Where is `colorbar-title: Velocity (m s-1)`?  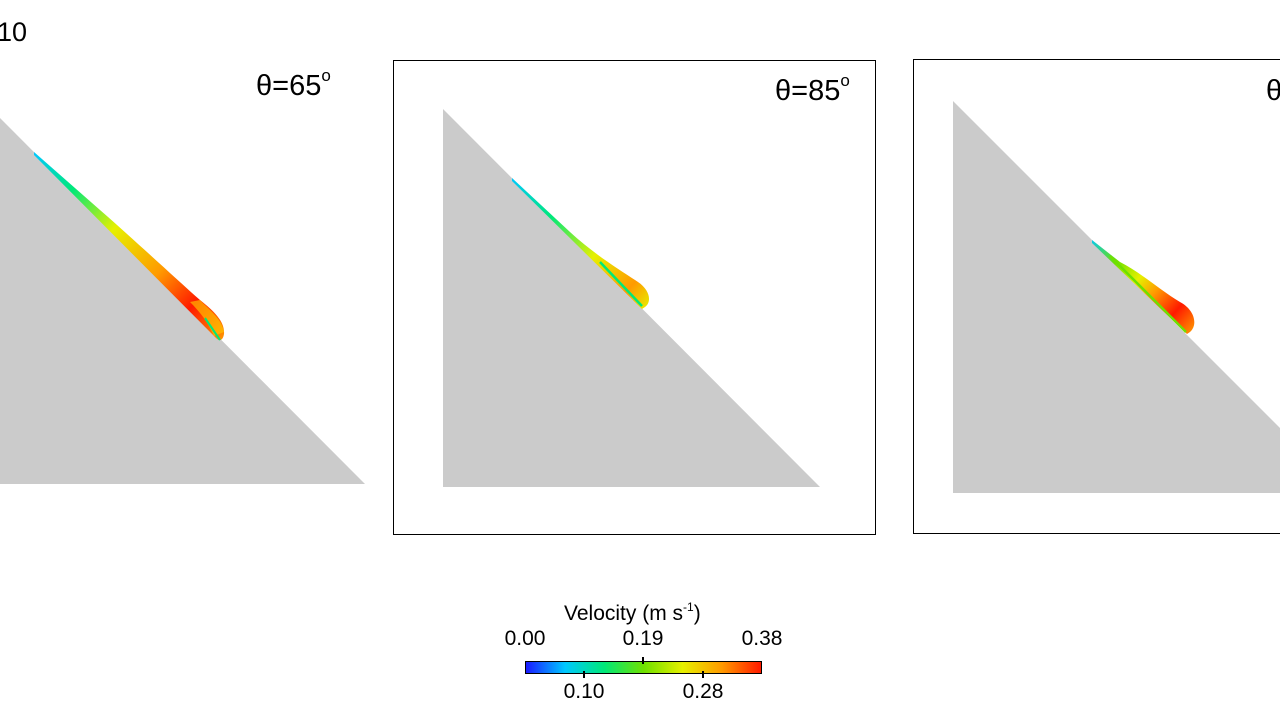 colorbar-title: Velocity (m s-1) is located at coordinates (632, 612).